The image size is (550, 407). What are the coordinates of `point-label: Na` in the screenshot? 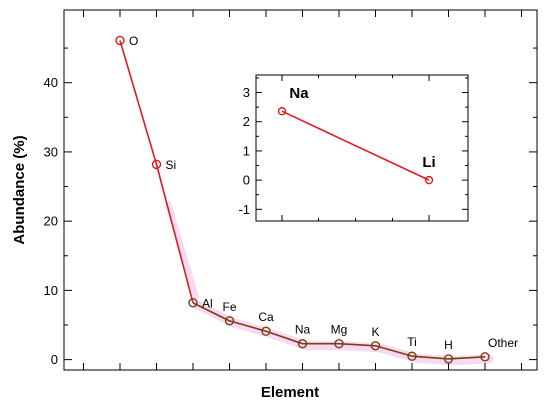 It's located at (303, 330).